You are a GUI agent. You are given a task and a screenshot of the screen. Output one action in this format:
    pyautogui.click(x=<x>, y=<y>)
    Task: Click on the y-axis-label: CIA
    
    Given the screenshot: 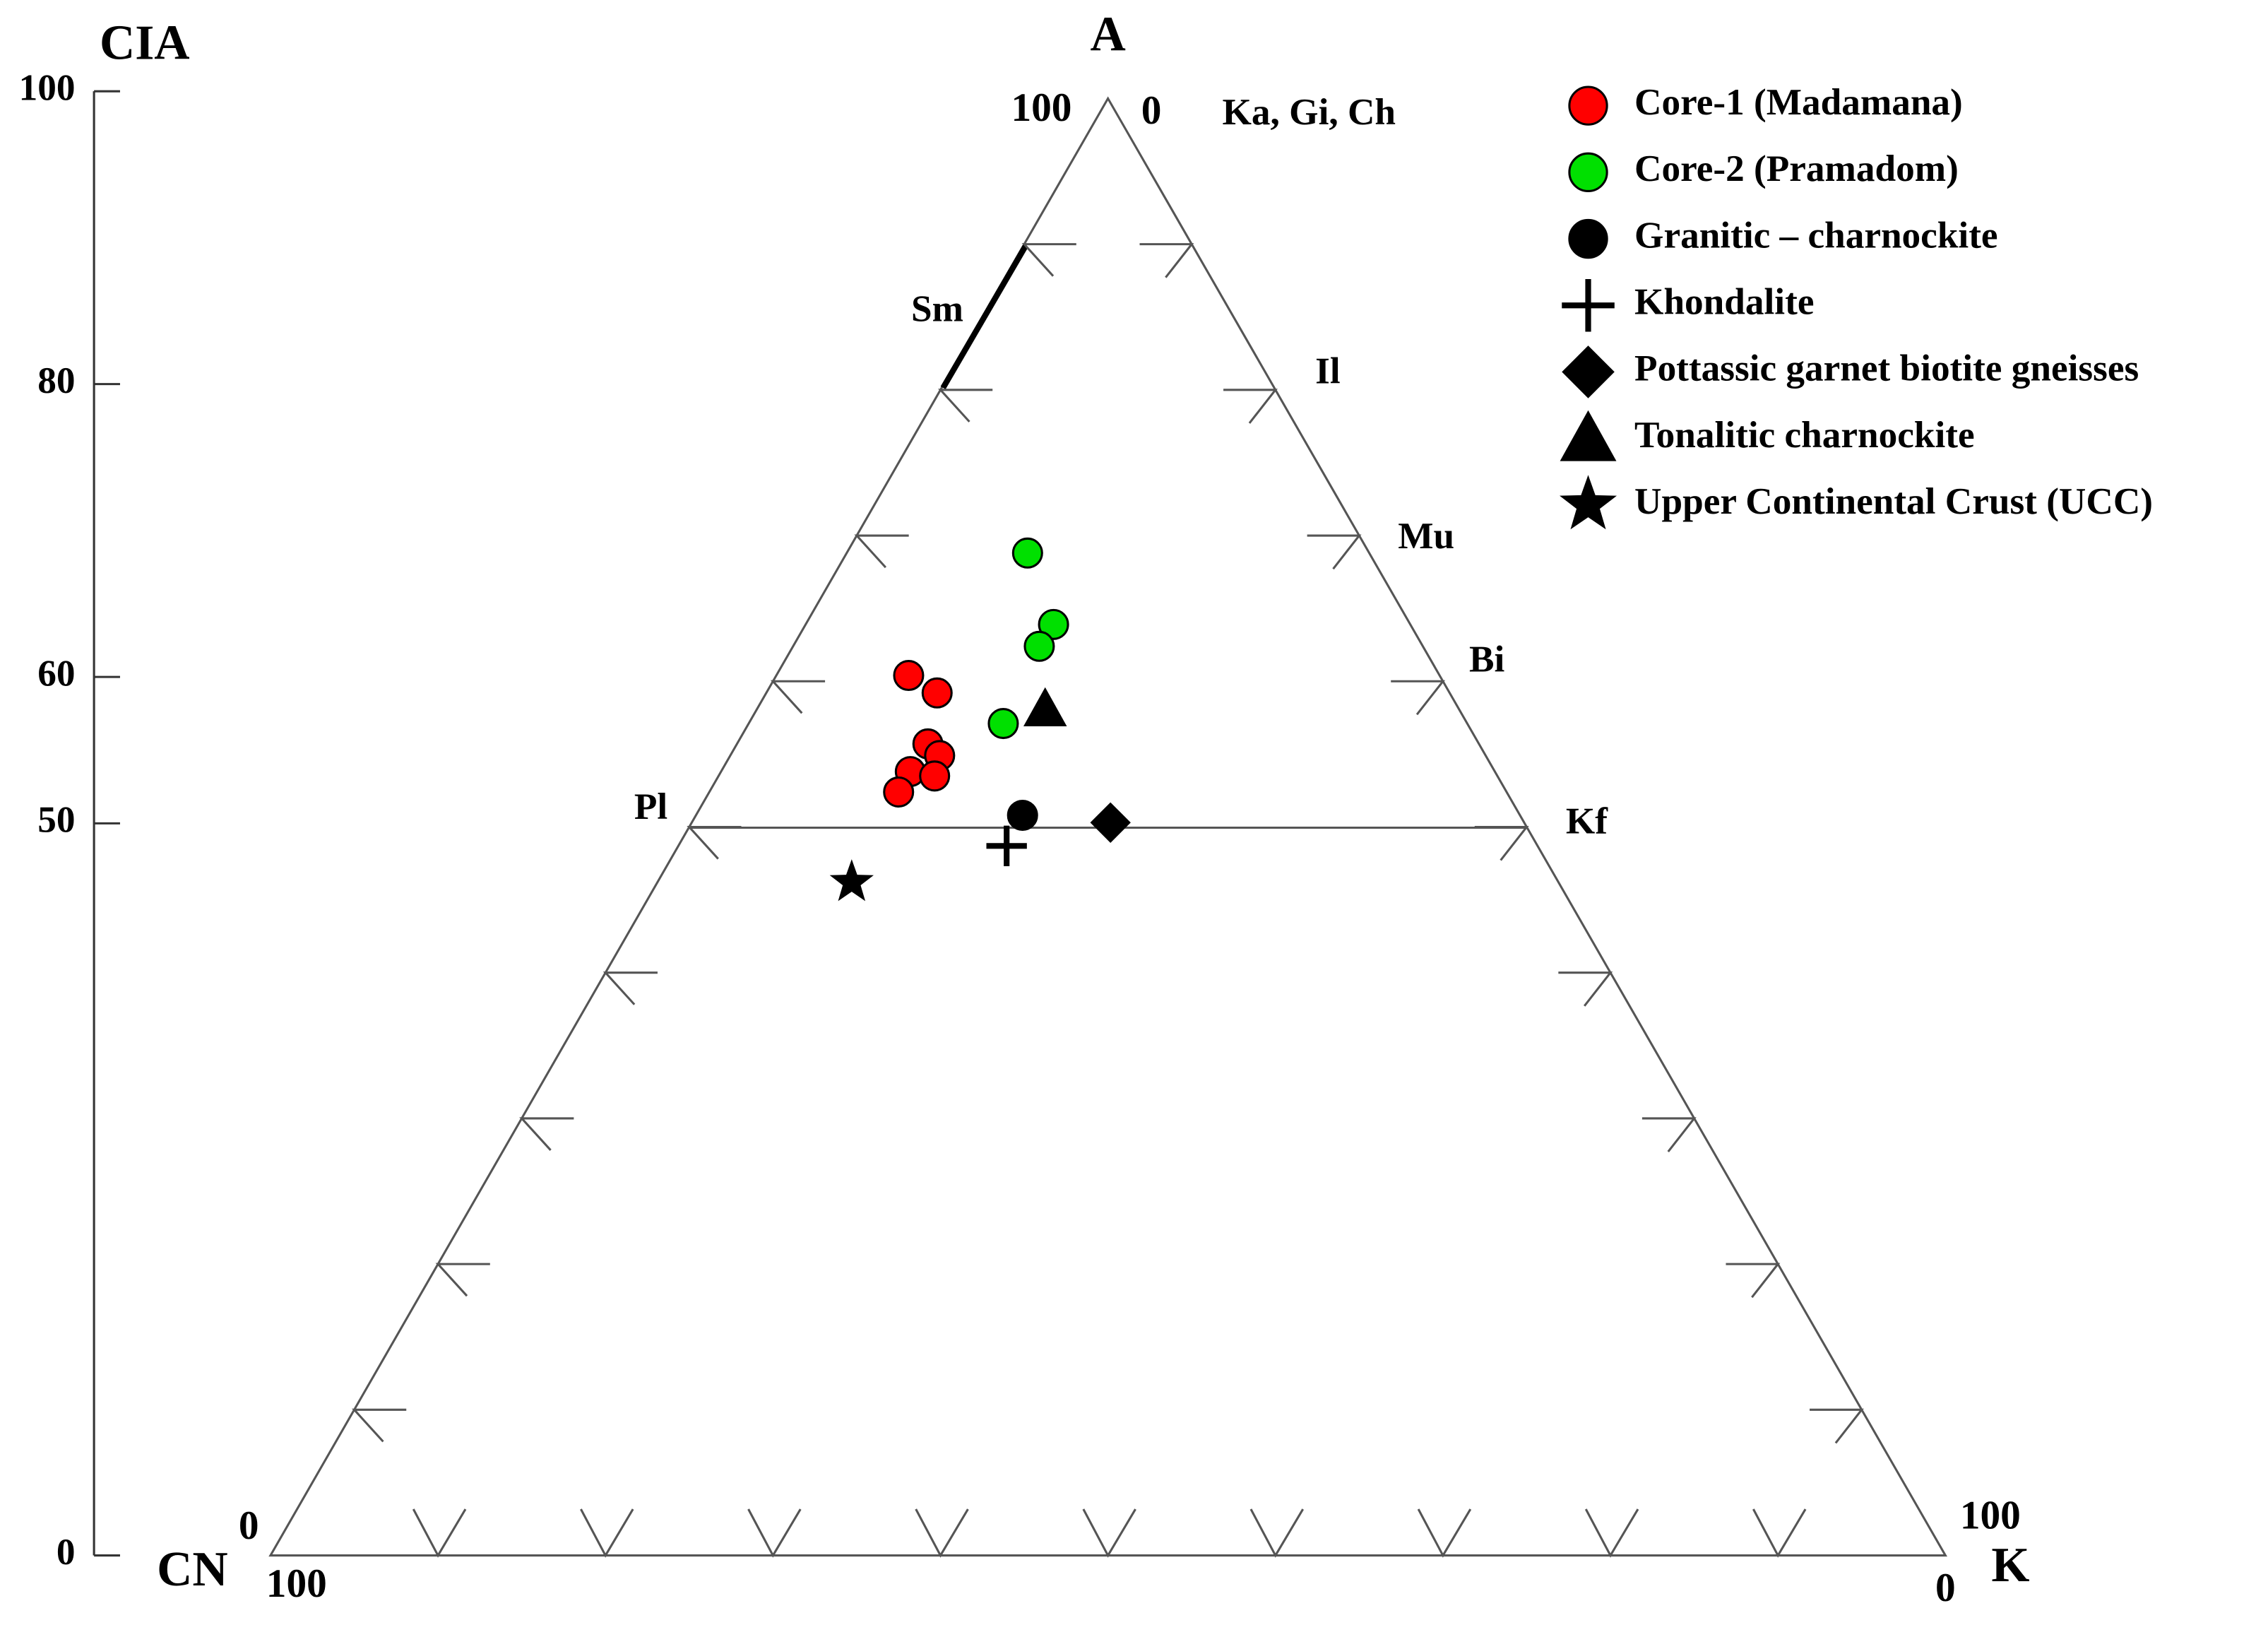 What is the action you would take?
    pyautogui.click(x=145, y=43)
    